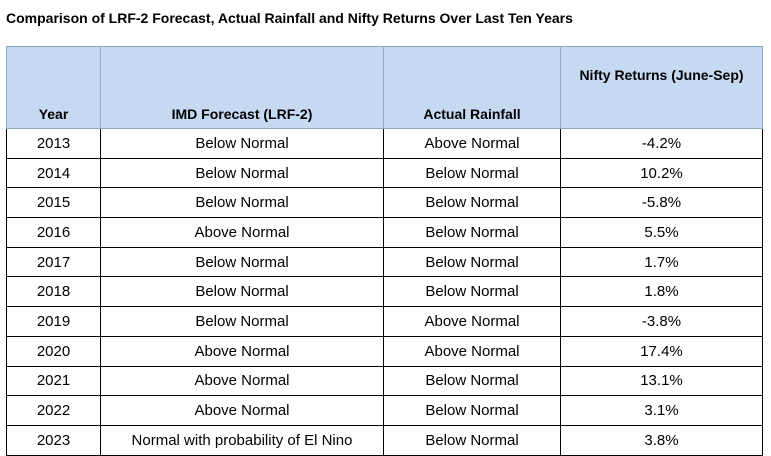  What do you see at coordinates (53, 87) in the screenshot?
I see `column-header-year: Year` at bounding box center [53, 87].